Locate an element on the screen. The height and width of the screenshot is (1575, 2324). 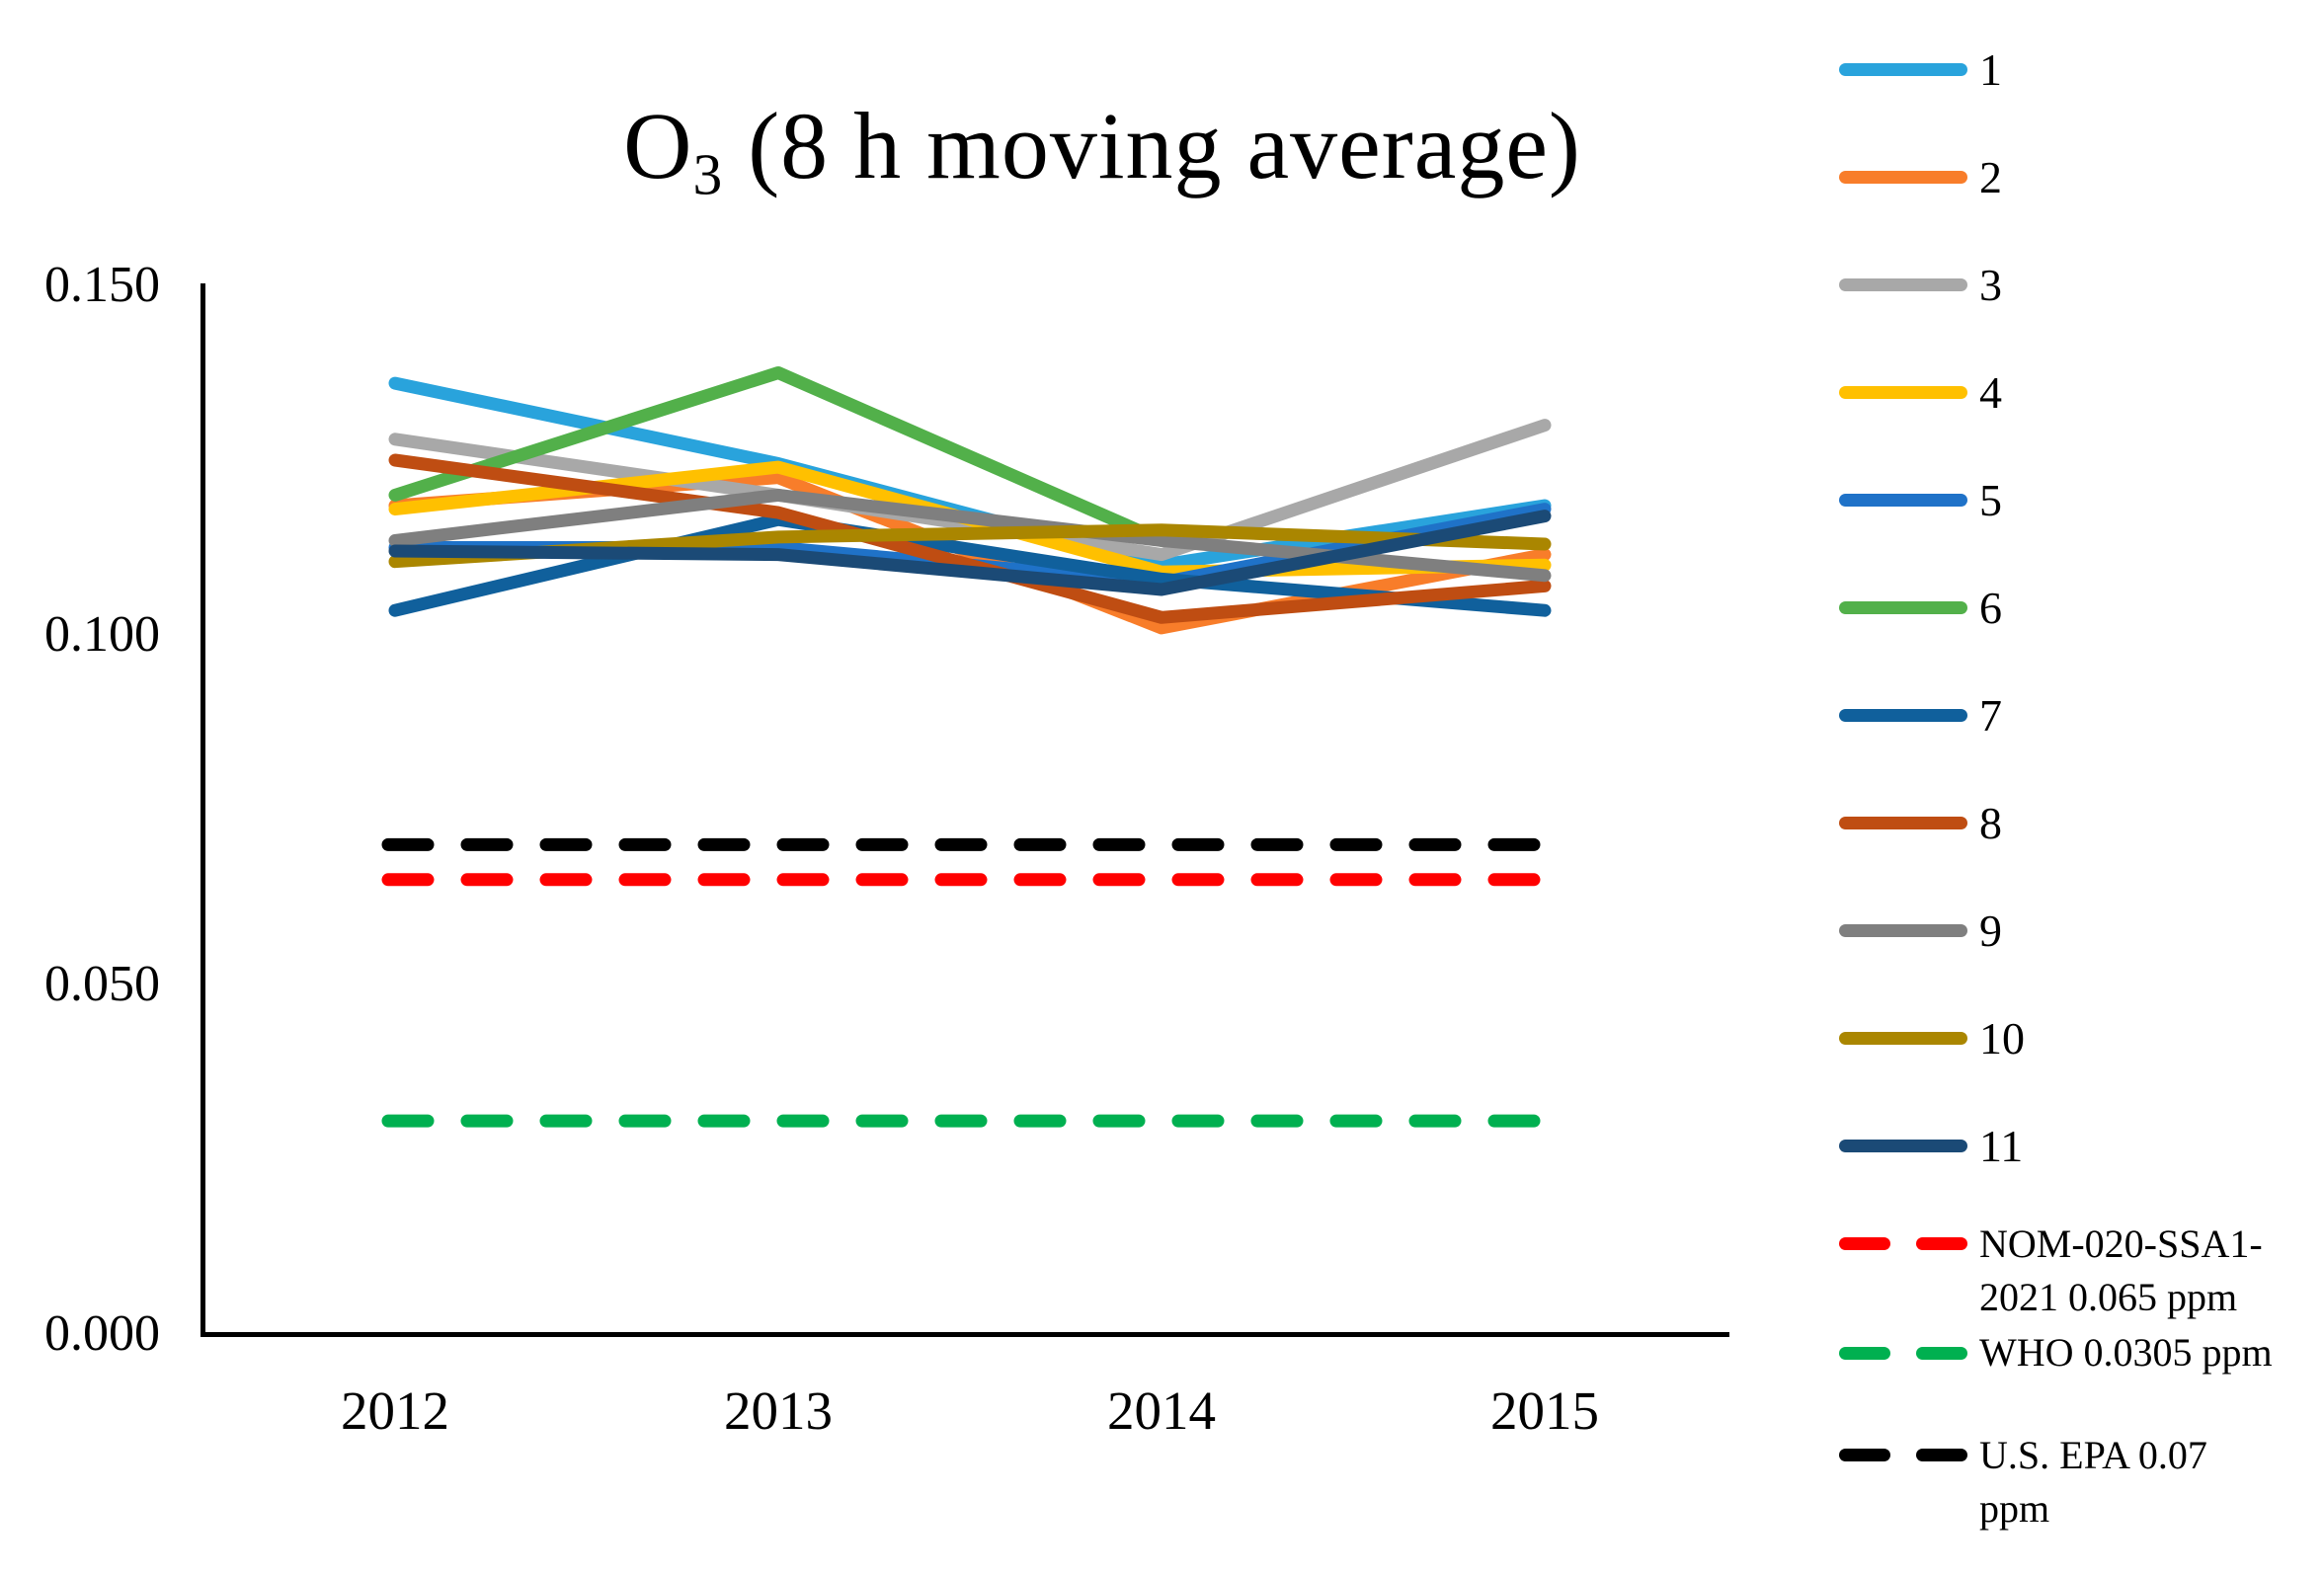
legend-item-11: 11 is located at coordinates (2075, 1146).